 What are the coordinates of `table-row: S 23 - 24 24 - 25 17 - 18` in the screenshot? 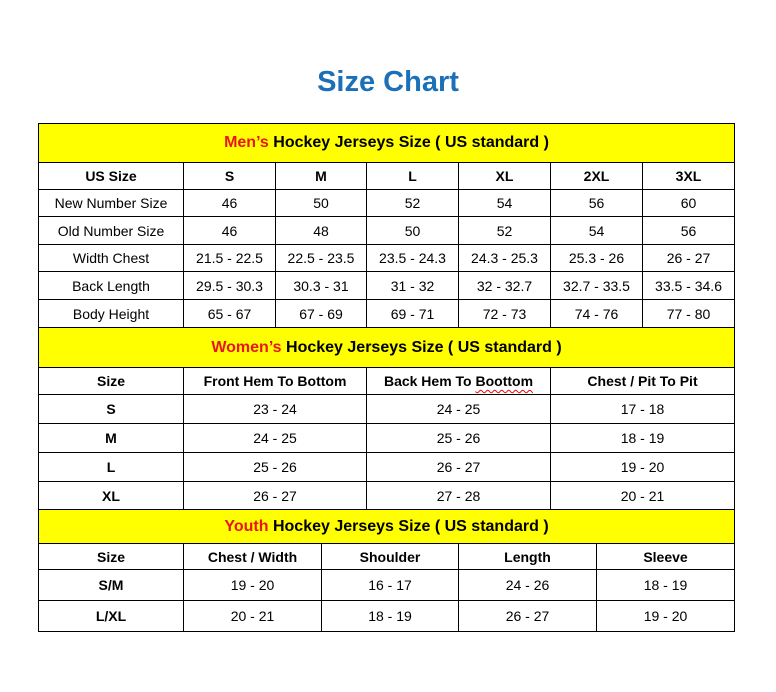 It's located at (387, 409).